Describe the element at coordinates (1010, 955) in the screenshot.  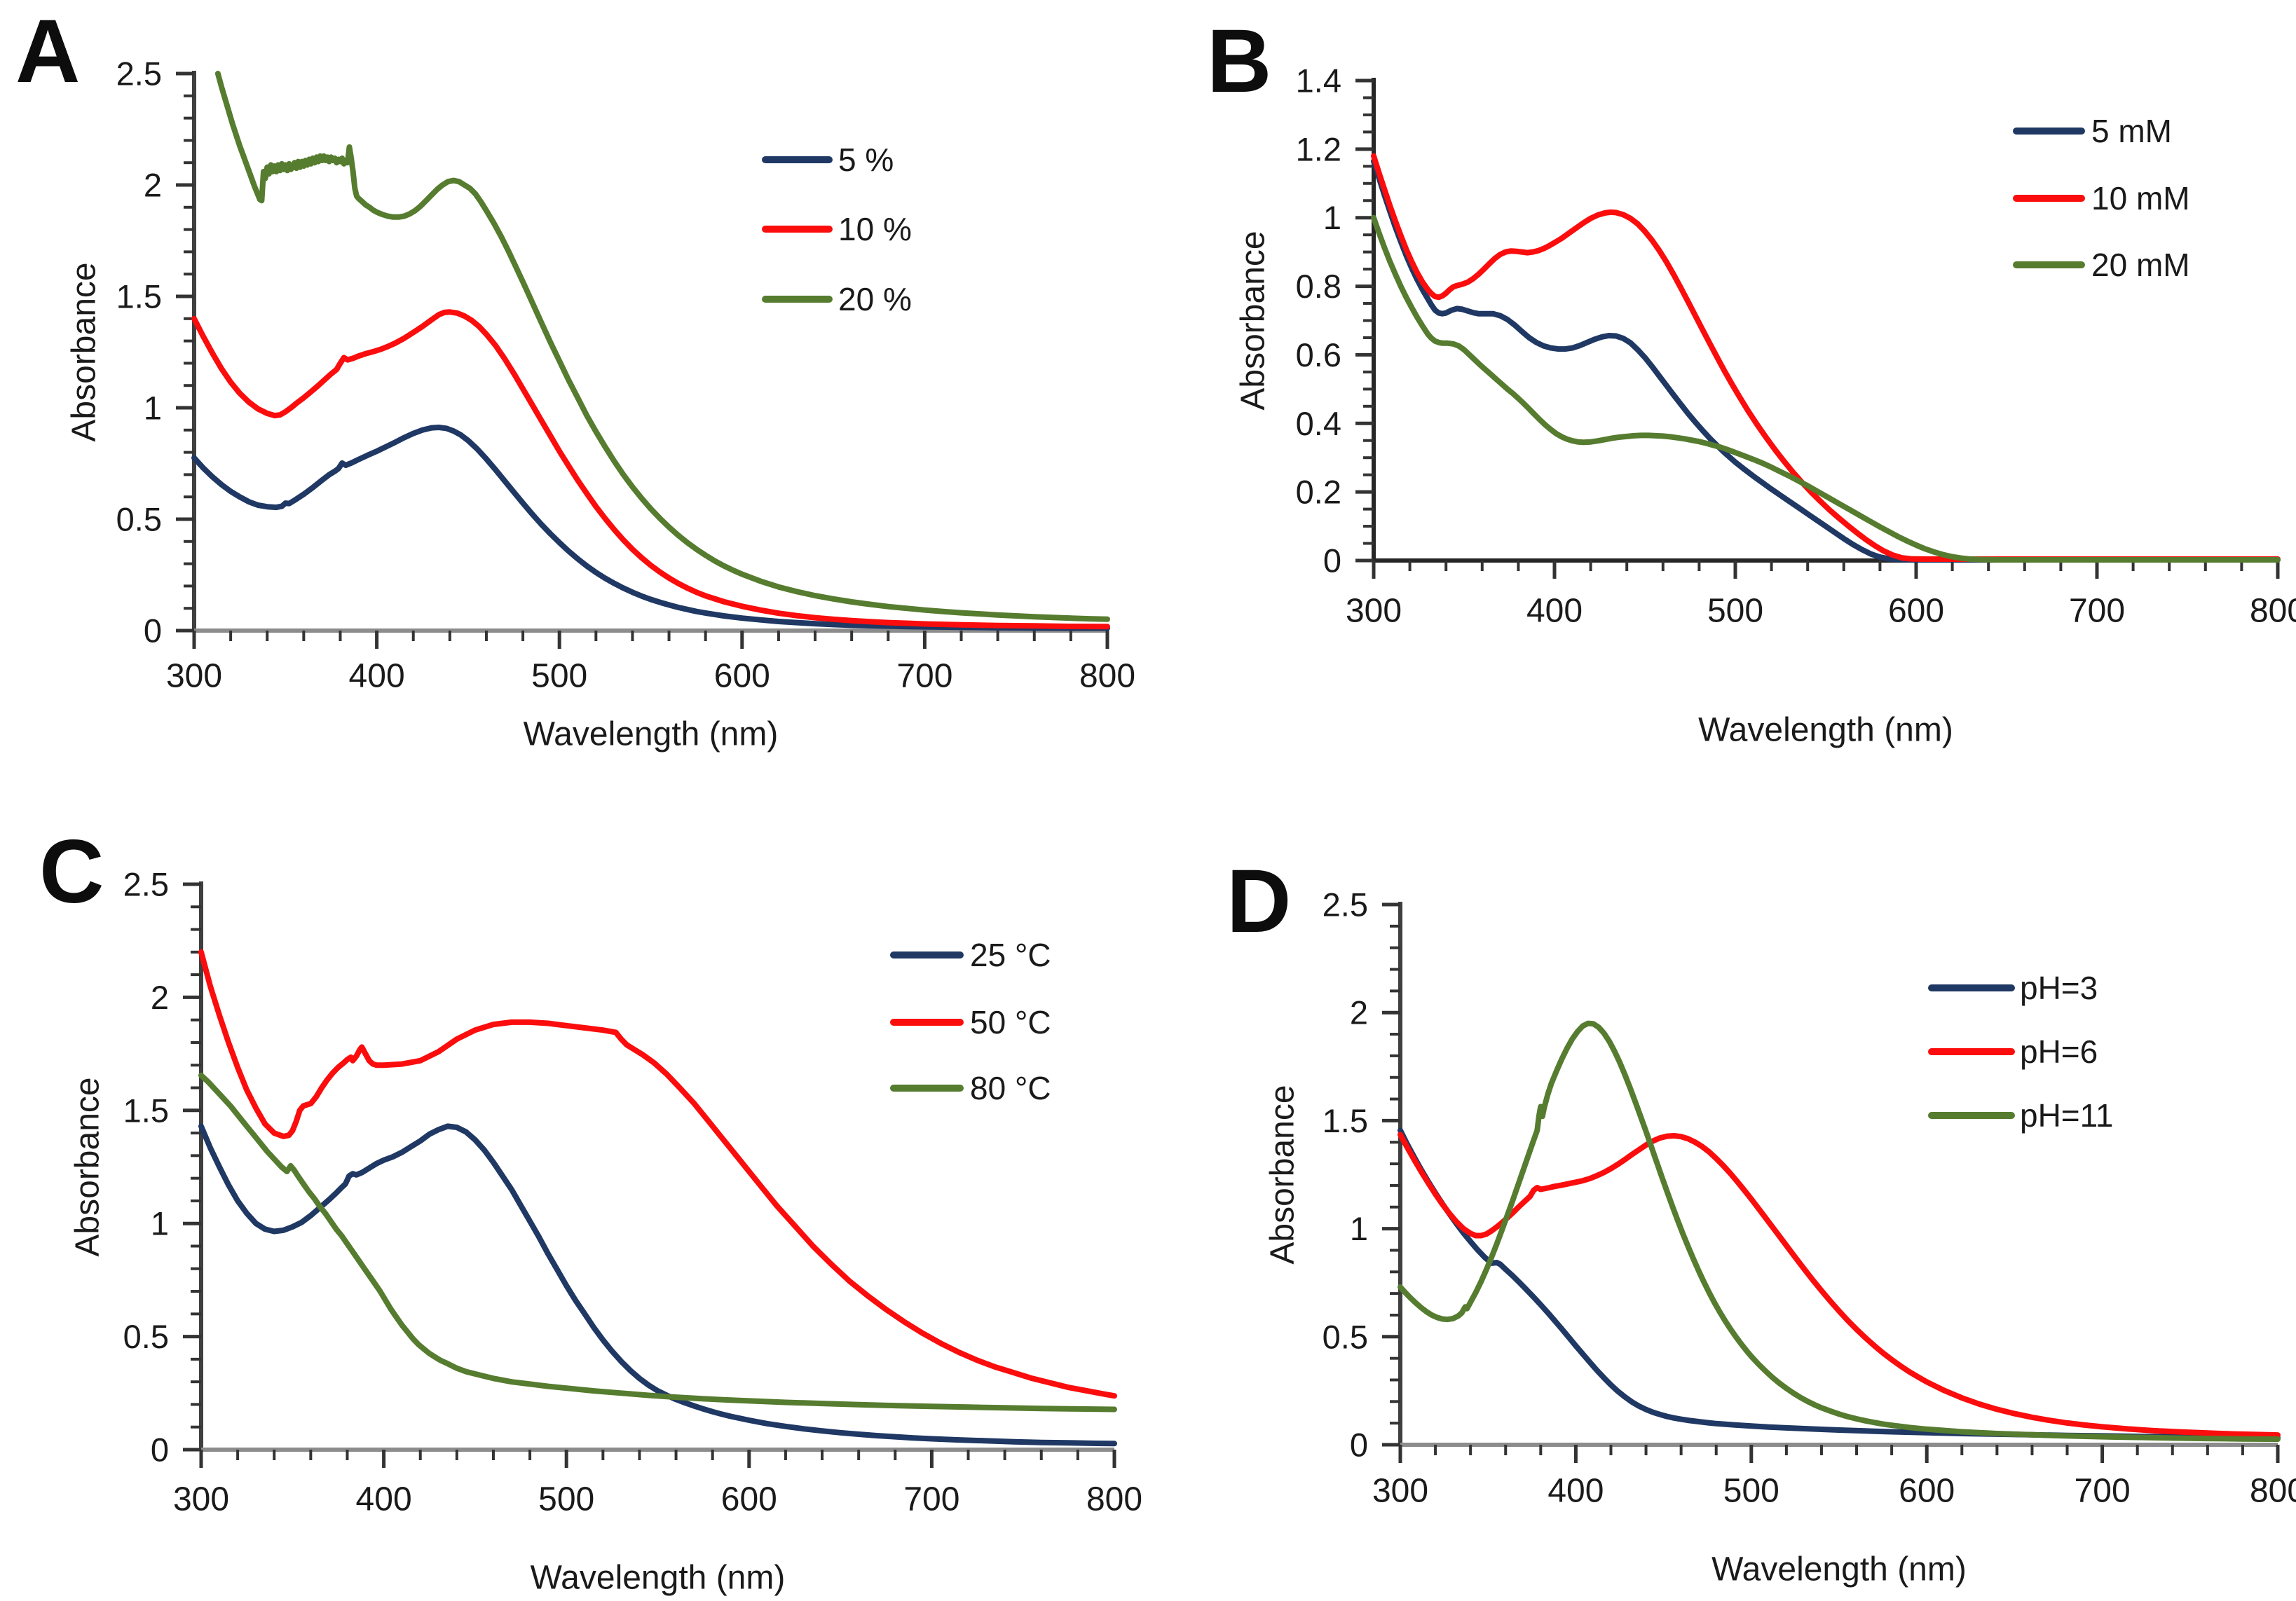
I see `legend-label: 25 °C` at that location.